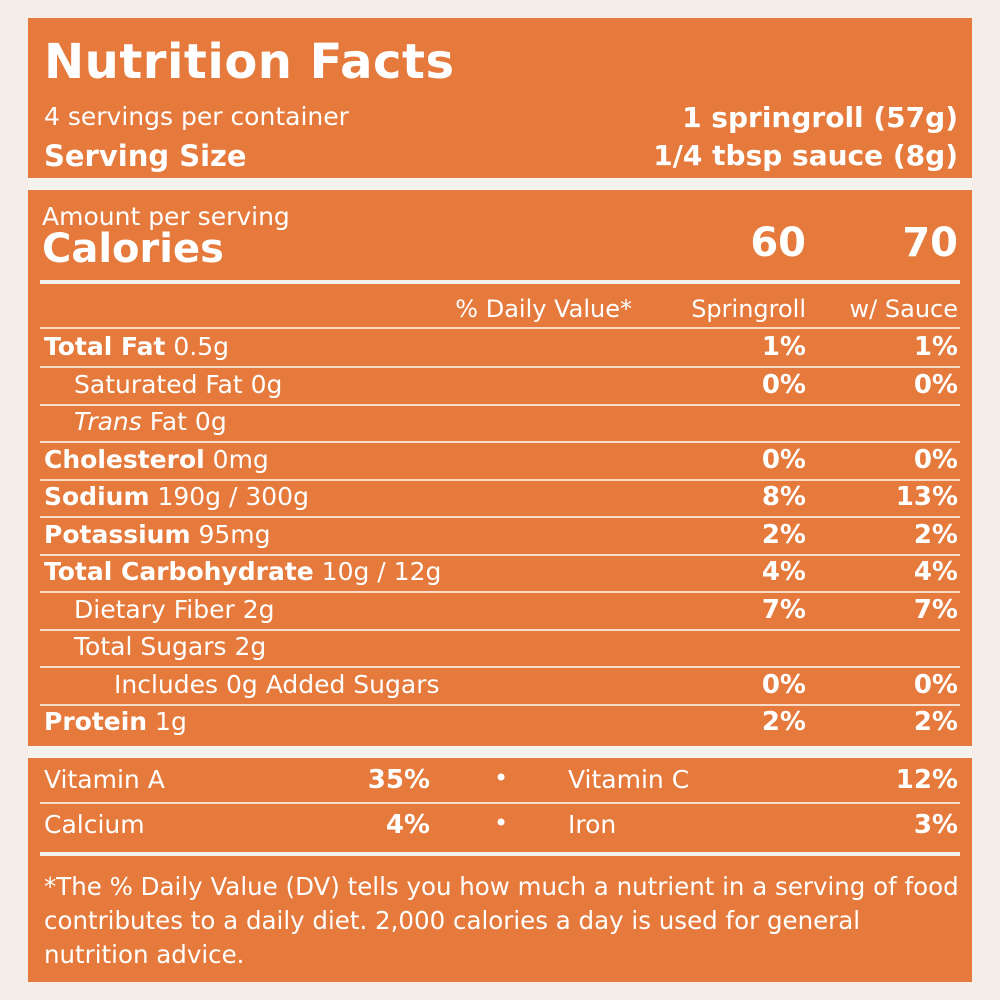  I want to click on nutrient-row: Total Fat 0.5g 1% 1%, so click(500, 349).